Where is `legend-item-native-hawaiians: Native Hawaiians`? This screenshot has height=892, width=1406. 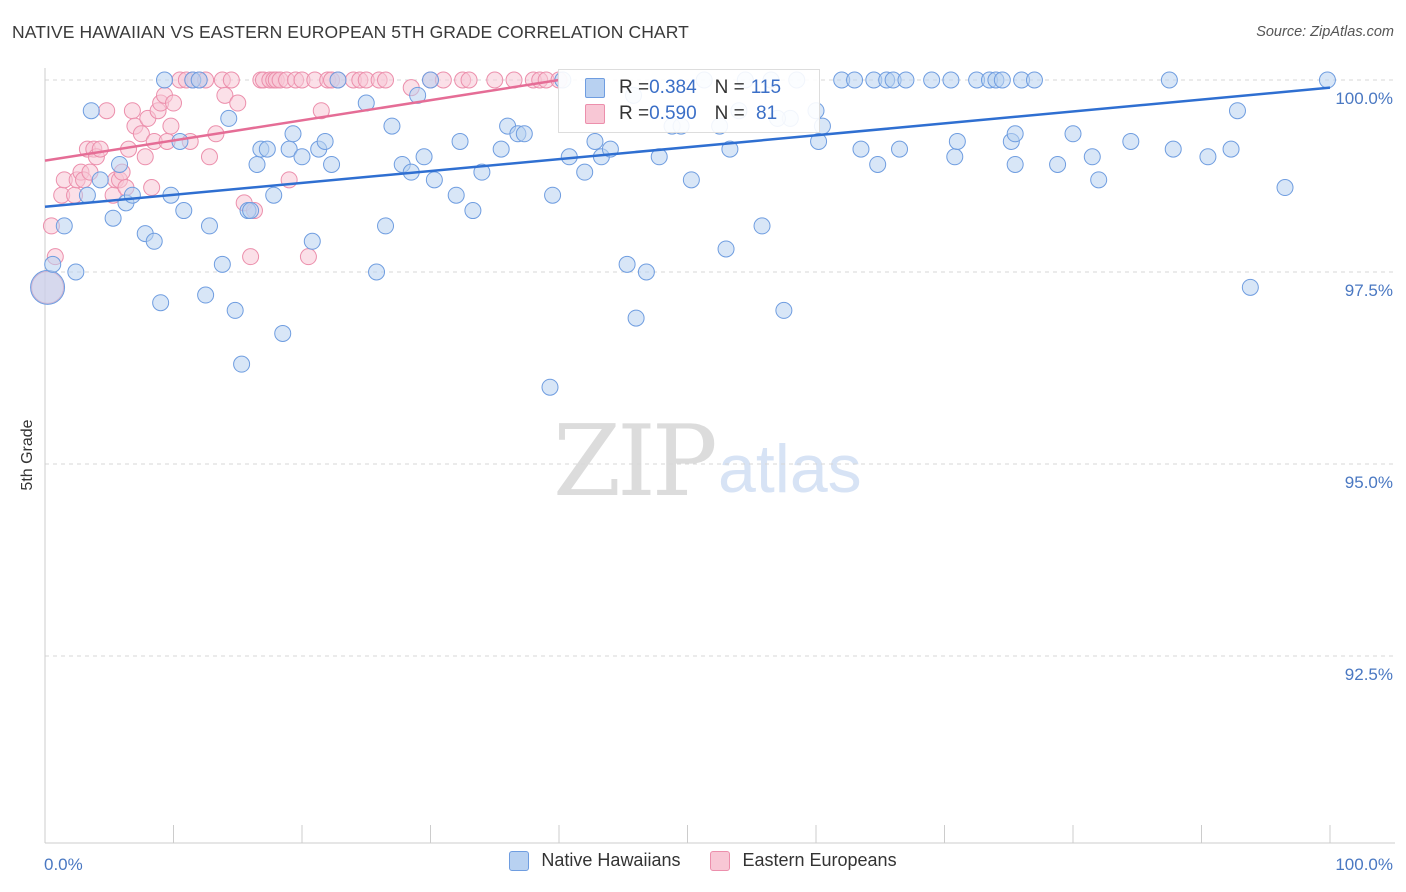 legend-item-native-hawaiians: Native Hawaiians is located at coordinates (594, 860).